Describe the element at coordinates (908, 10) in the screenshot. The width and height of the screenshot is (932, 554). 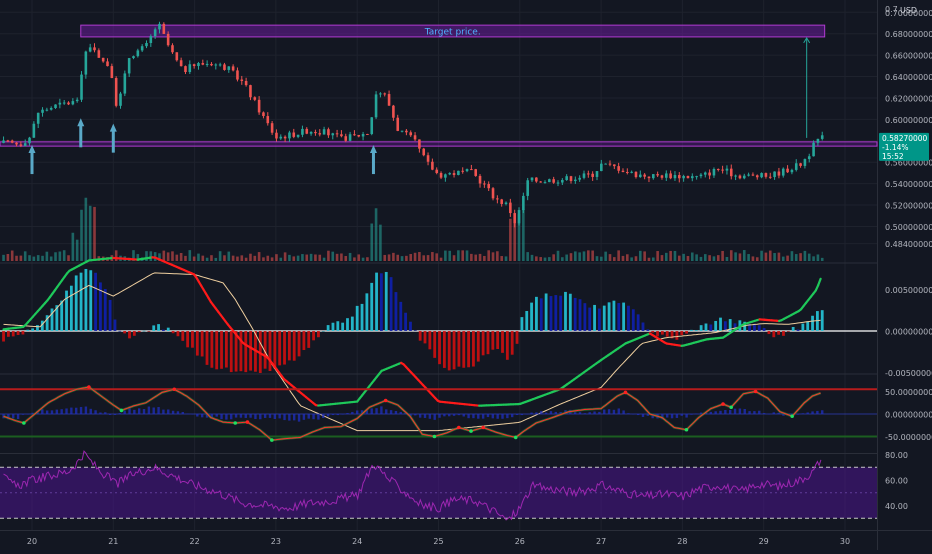
I see `currency-label: USD` at that location.